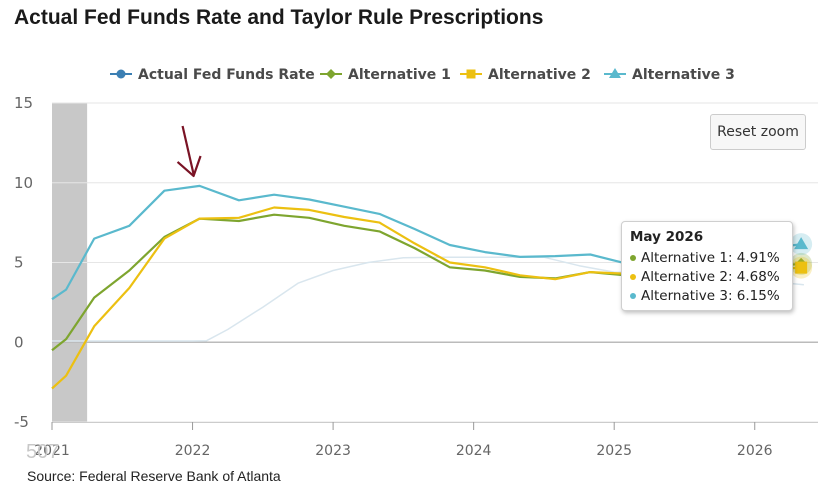 The height and width of the screenshot is (488, 836). Describe the element at coordinates (331, 74) in the screenshot. I see `legend-marker-alt1` at that location.